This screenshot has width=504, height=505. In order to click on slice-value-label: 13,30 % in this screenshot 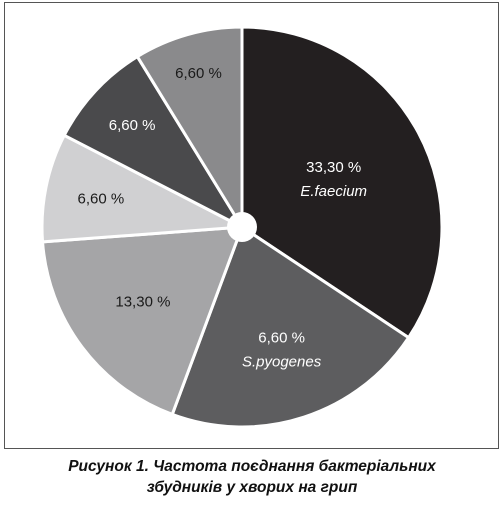, I will do `click(142, 302)`.